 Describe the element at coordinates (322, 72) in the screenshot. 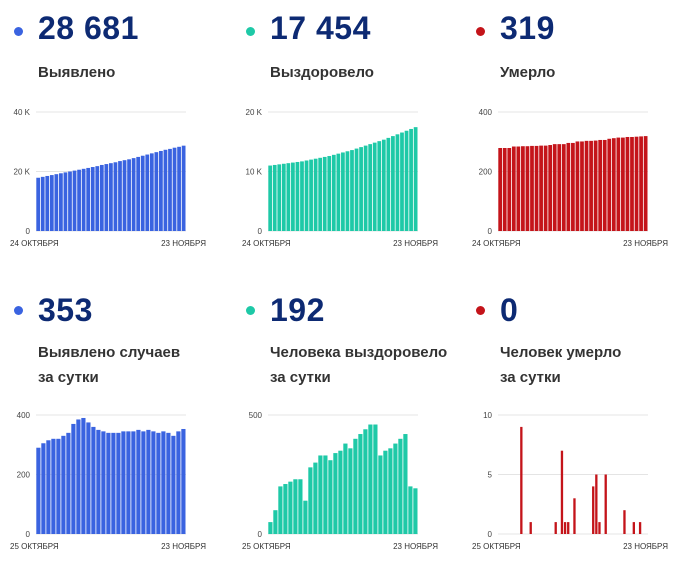

I see `stat-label: Выздоровело` at that location.